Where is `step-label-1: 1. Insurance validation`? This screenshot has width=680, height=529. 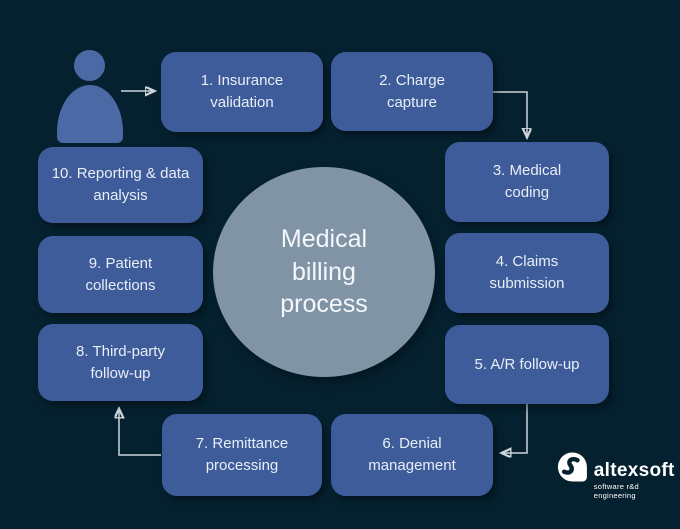
step-label-1: 1. Insurance validation is located at coordinates (242, 91).